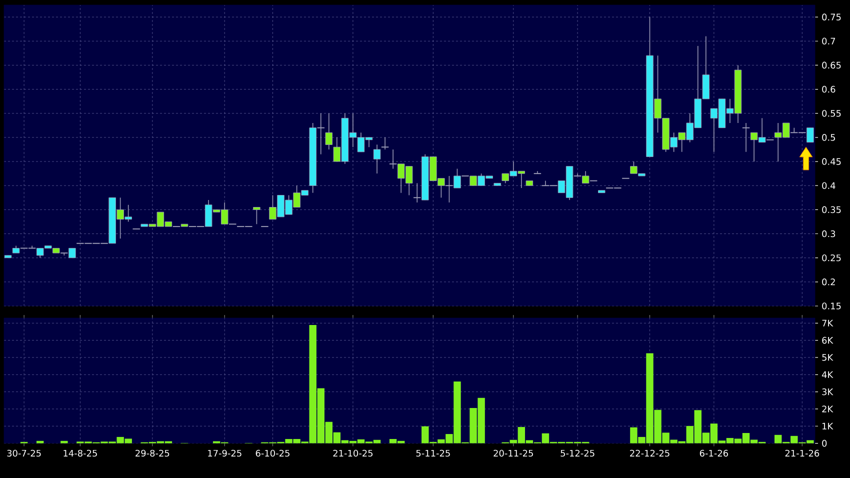 The image size is (850, 478). Describe the element at coordinates (831, 258) in the screenshot. I see `y-tick-label: 0.25` at that location.